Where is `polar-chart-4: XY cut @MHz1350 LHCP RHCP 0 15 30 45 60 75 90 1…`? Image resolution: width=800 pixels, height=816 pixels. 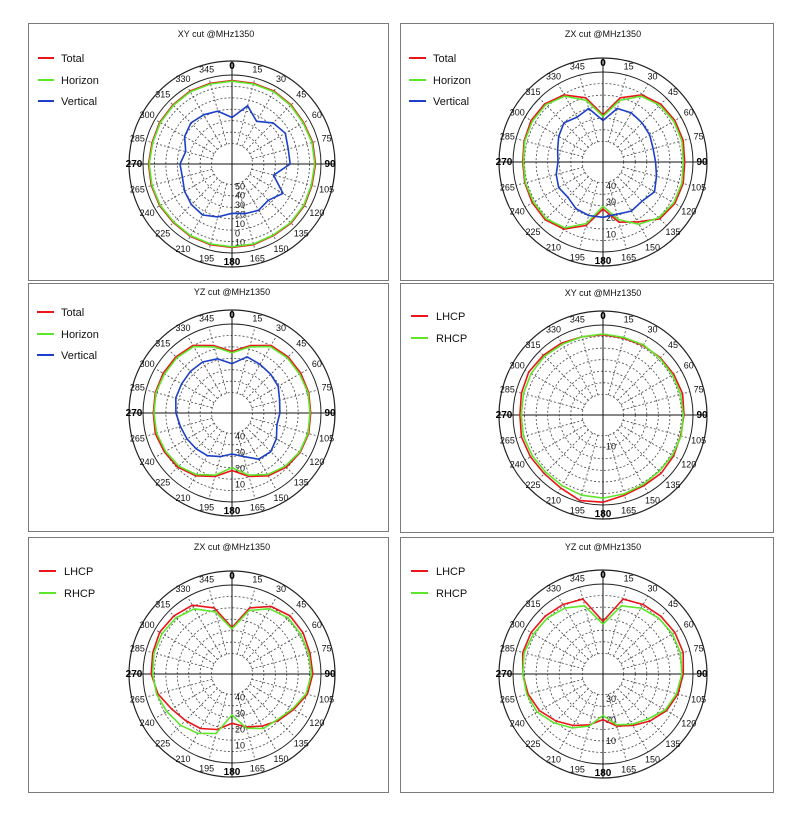
polar-chart-4: XY cut @MHz1350 LHCP RHCP 0 15 30 45 60 75 90 1… is located at coordinates (559, 404).